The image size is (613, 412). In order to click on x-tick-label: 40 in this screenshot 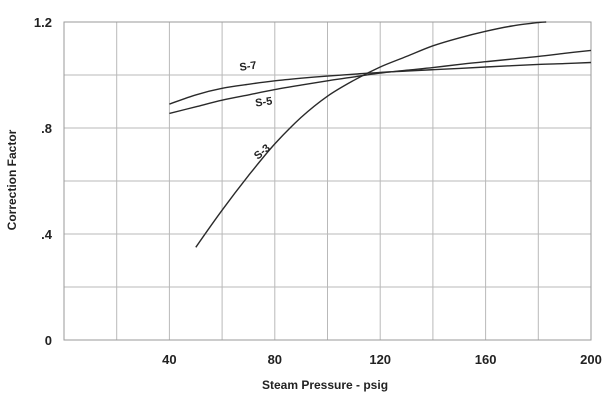, I will do `click(169, 359)`.